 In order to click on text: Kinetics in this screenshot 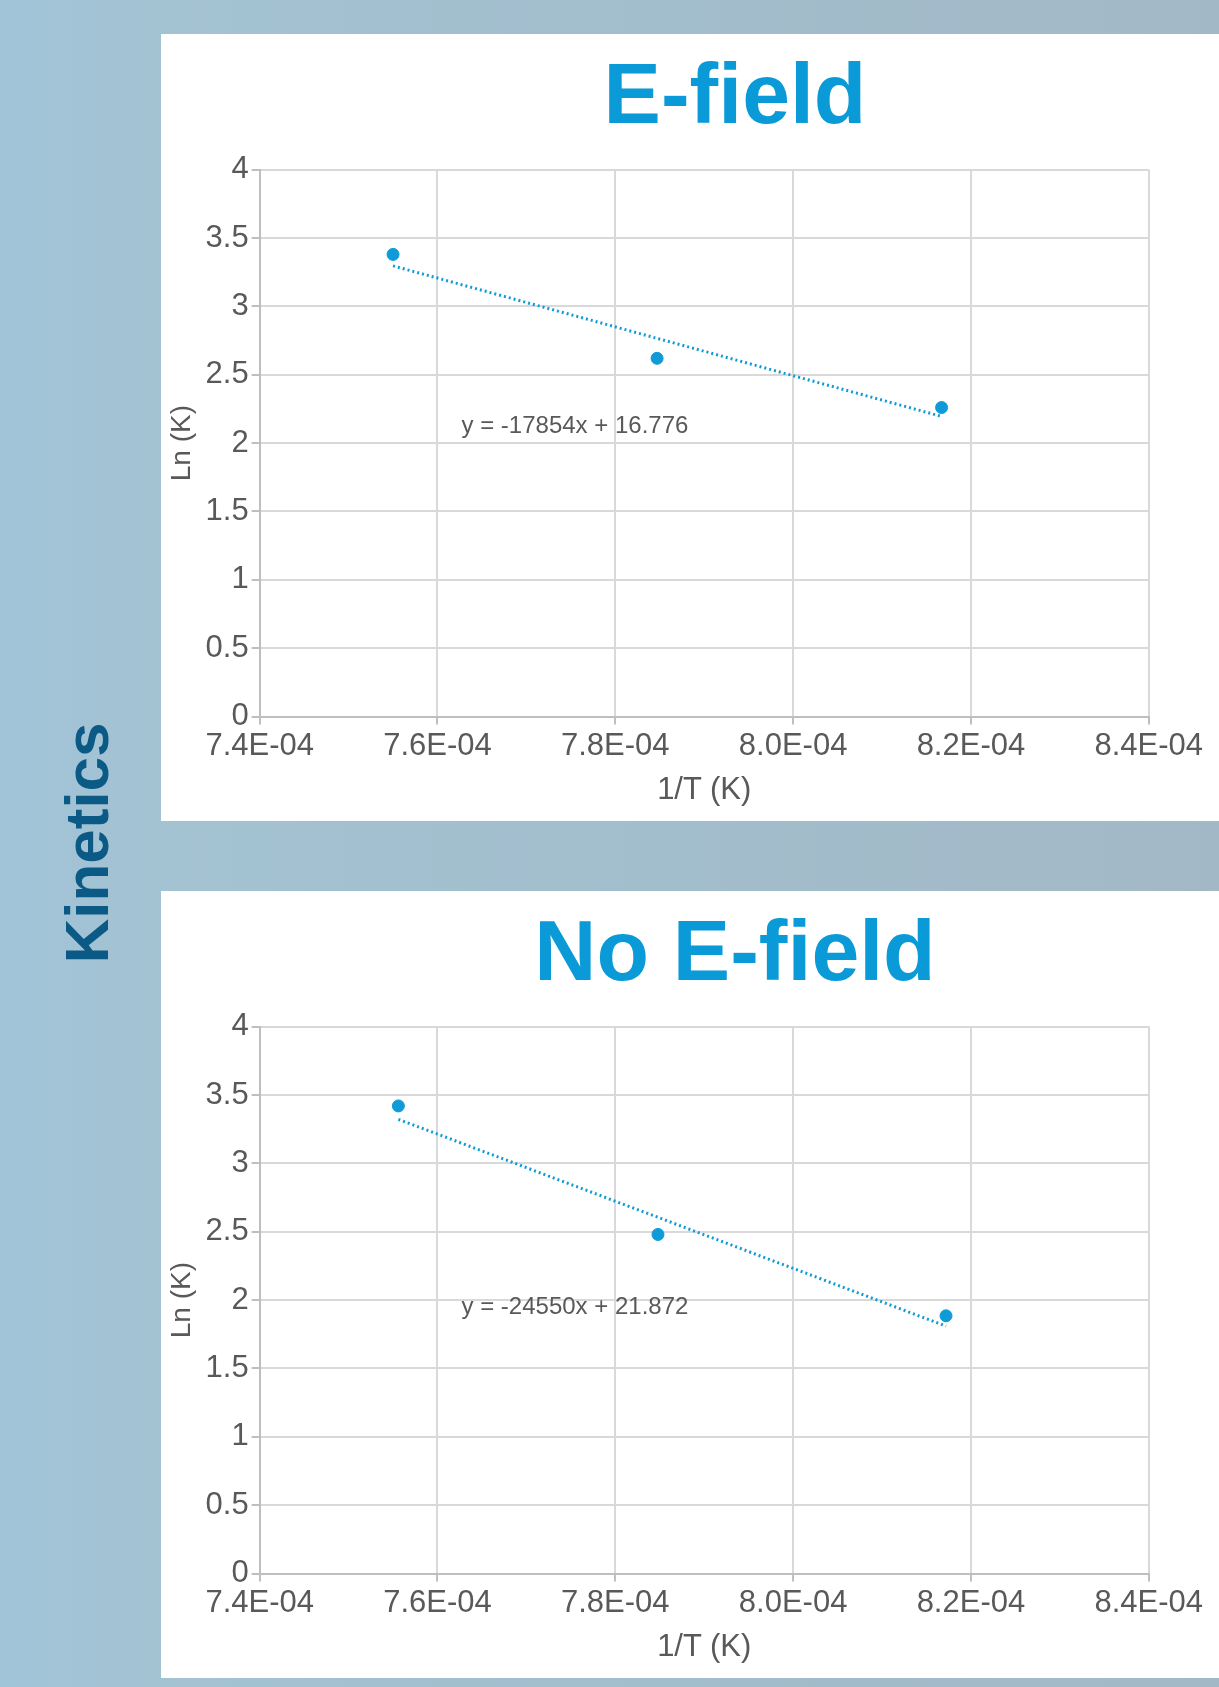, I will do `click(86, 843)`.